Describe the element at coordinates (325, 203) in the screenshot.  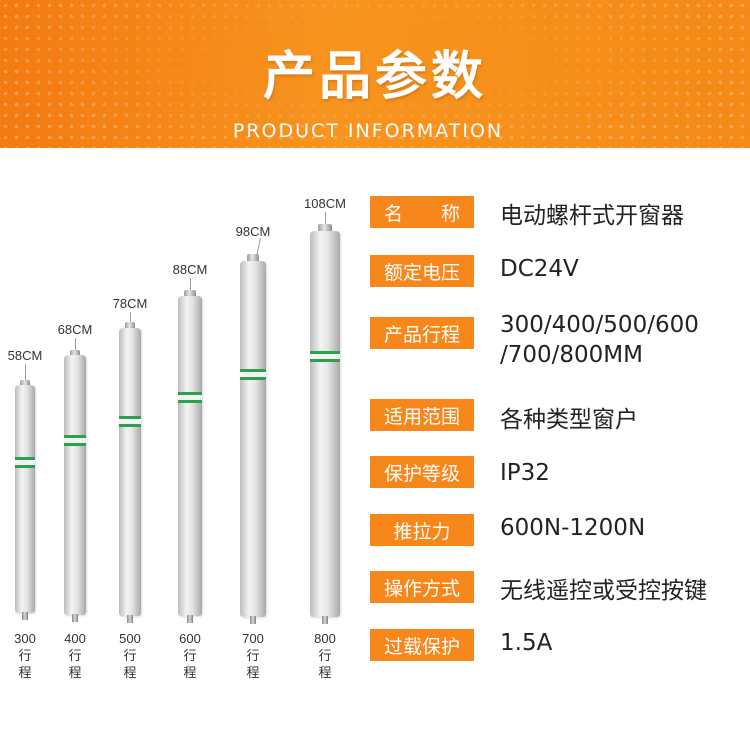
I see `length-label: 108CM` at that location.